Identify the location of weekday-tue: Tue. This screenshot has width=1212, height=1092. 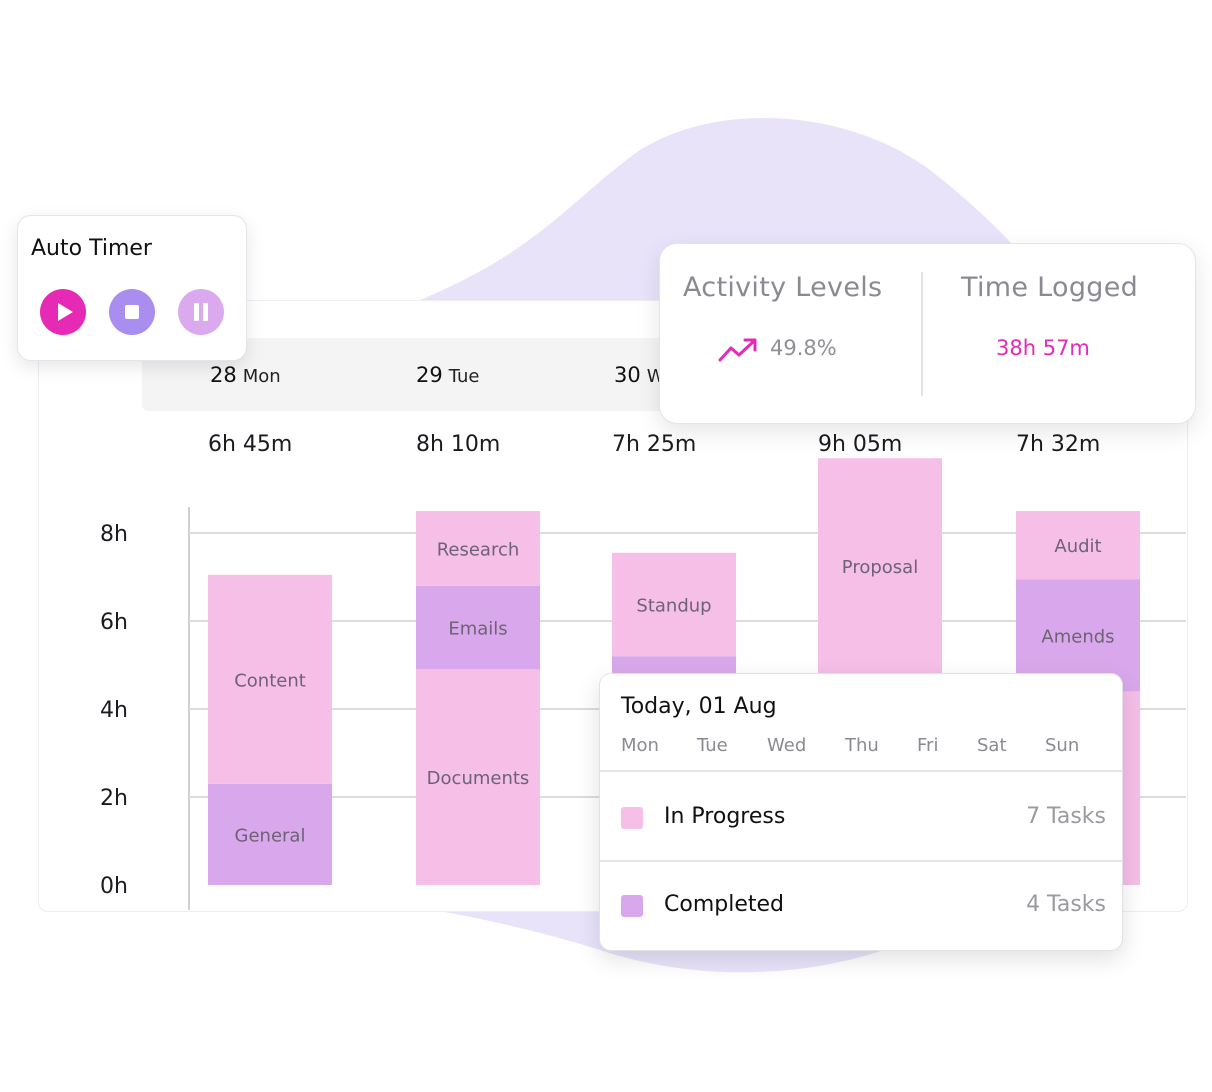
(712, 745).